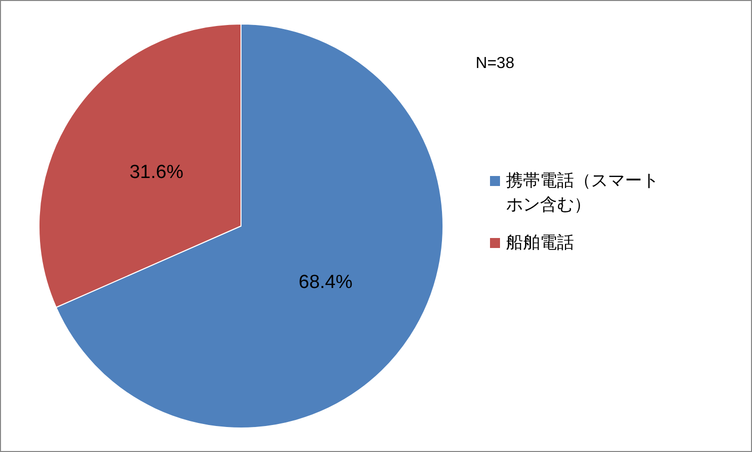  Describe the element at coordinates (495, 63) in the screenshot. I see `text: N=38` at that location.